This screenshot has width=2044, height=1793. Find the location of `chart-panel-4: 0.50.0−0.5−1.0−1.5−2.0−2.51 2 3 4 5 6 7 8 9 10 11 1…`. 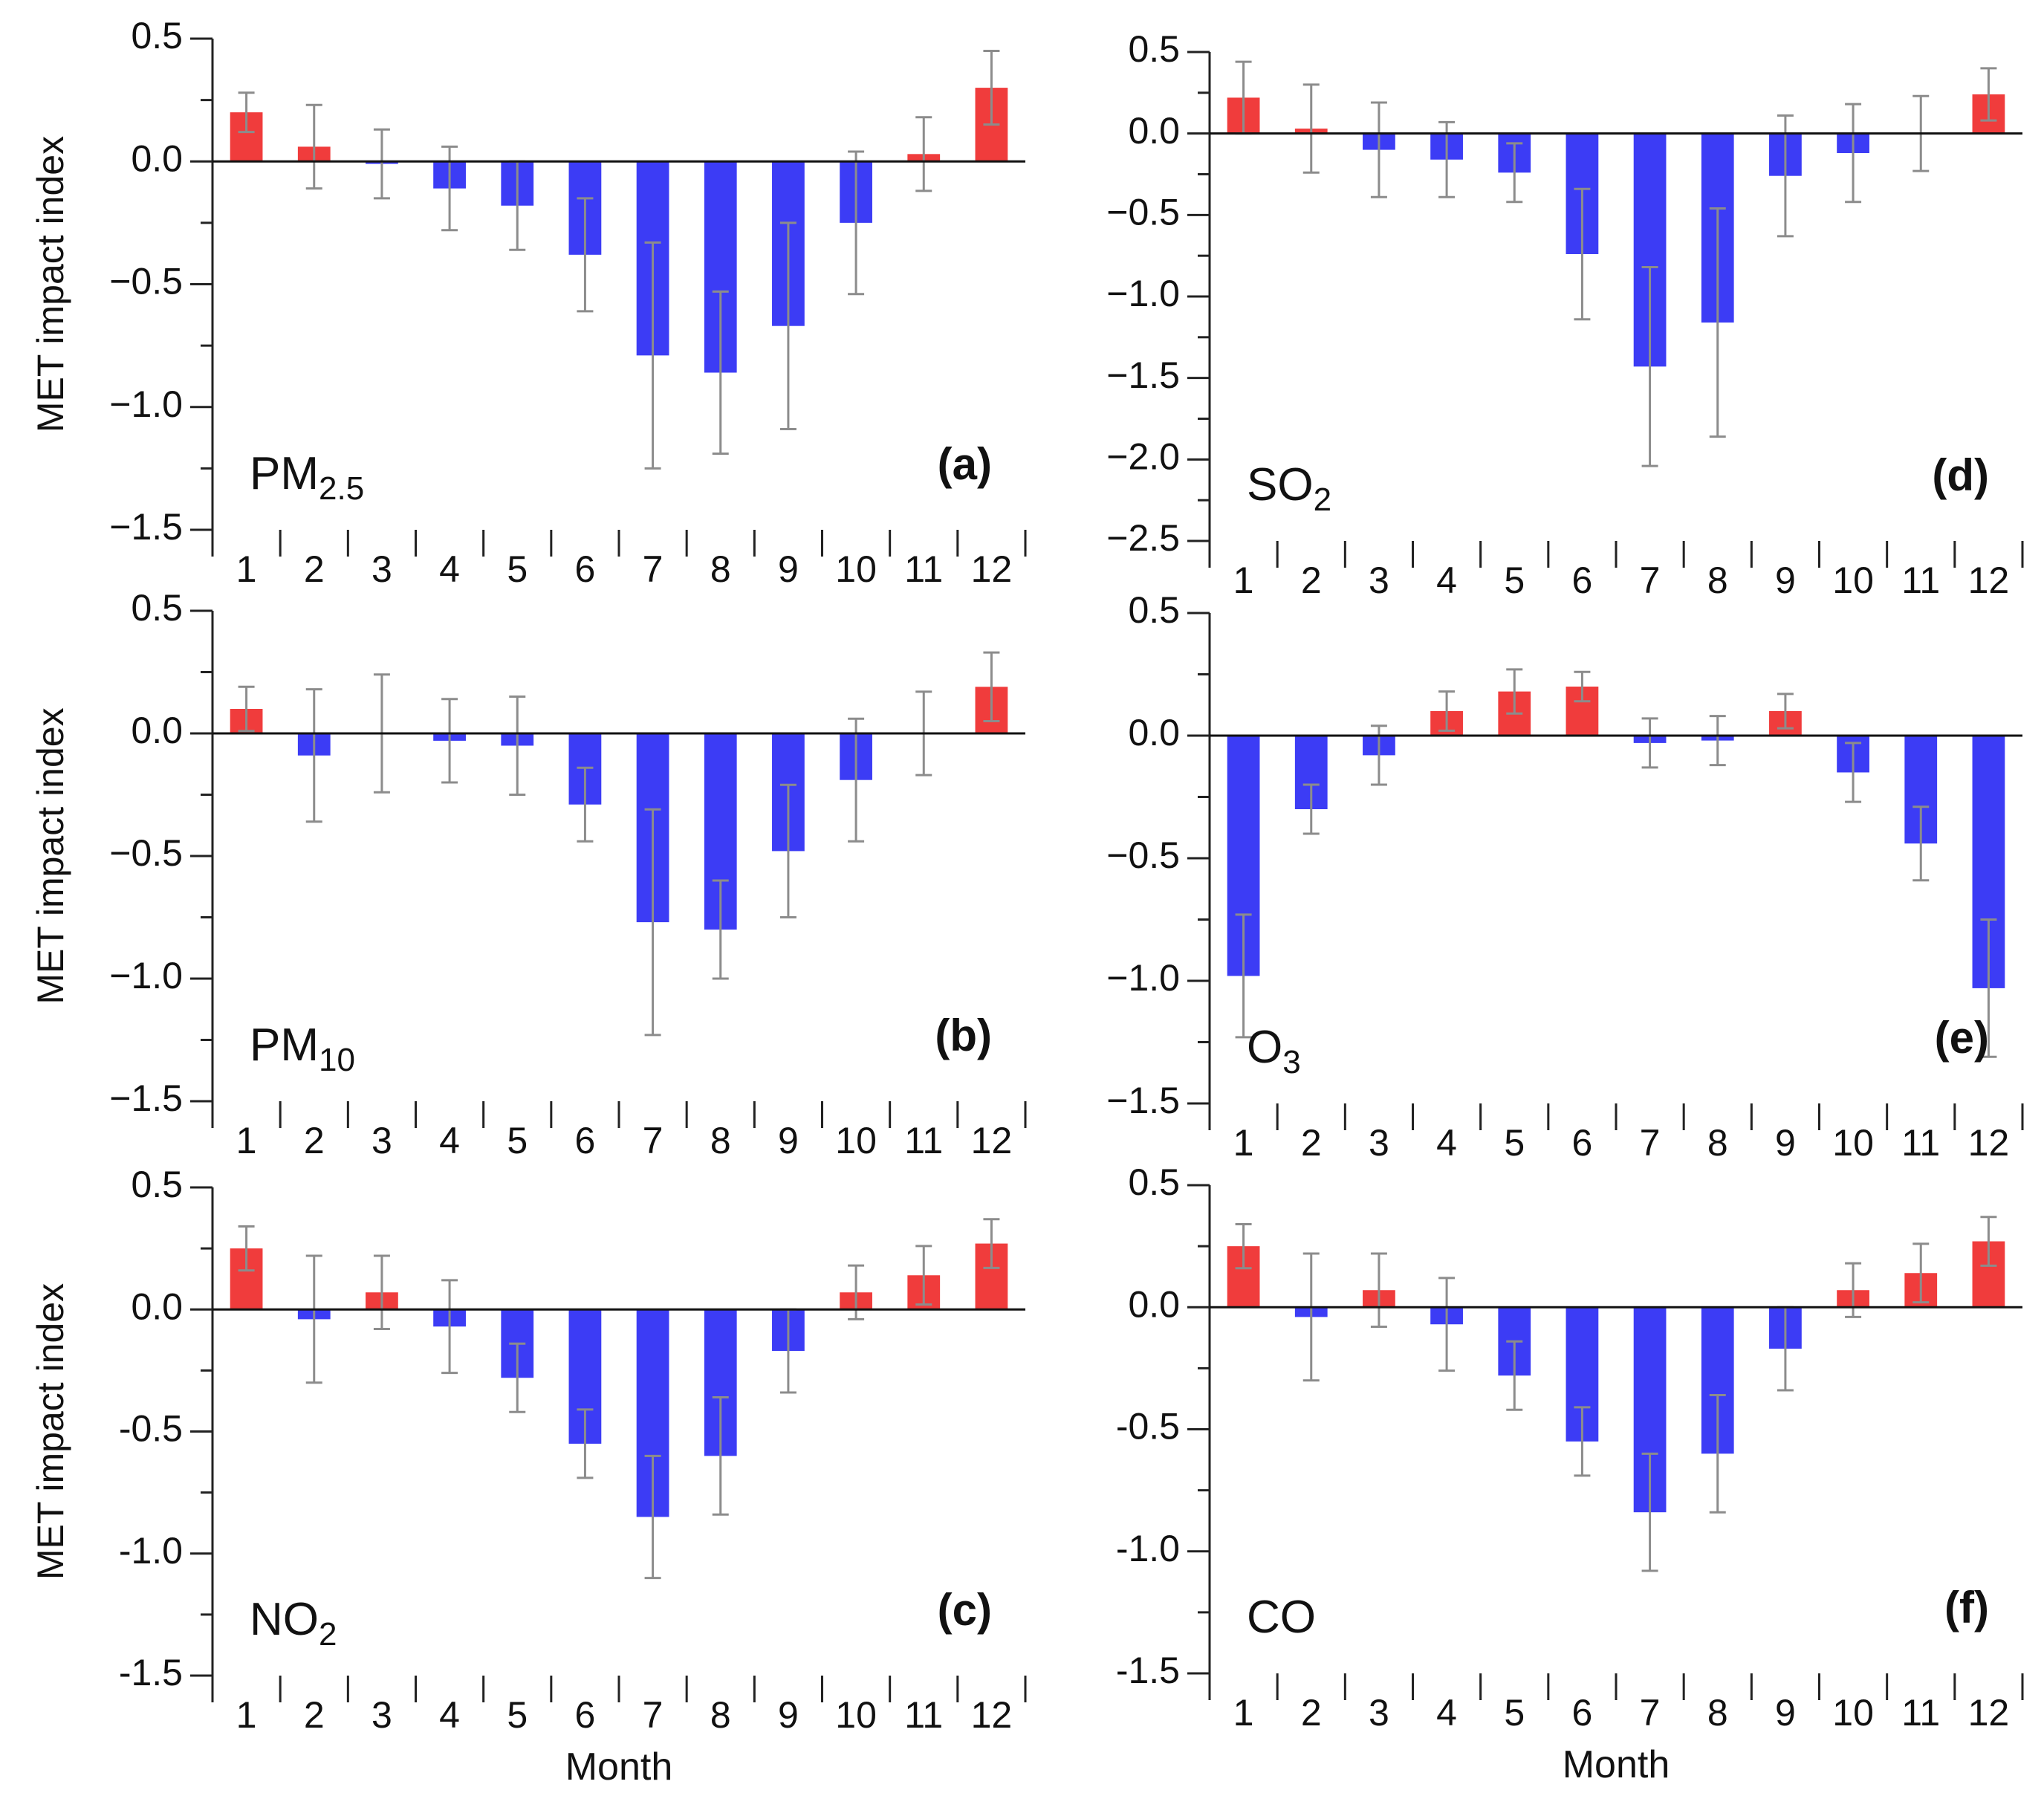

chart-panel-4: 0.50.0−0.5−1.0−1.5−2.0−2.51 2 3 4 5 6 7 8 9 10 11 1… is located at coordinates (1565, 314).